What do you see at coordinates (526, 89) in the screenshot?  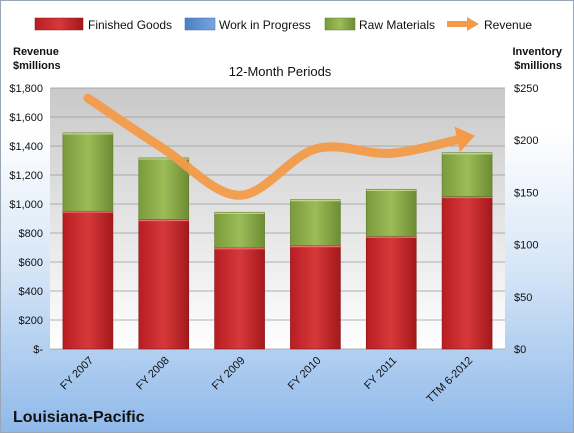 I see `right-tick-label: $250` at bounding box center [526, 89].